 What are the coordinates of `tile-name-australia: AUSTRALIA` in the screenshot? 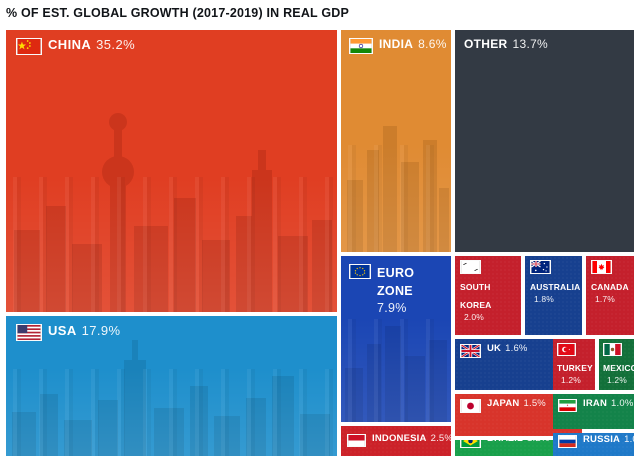 It's located at (555, 287).